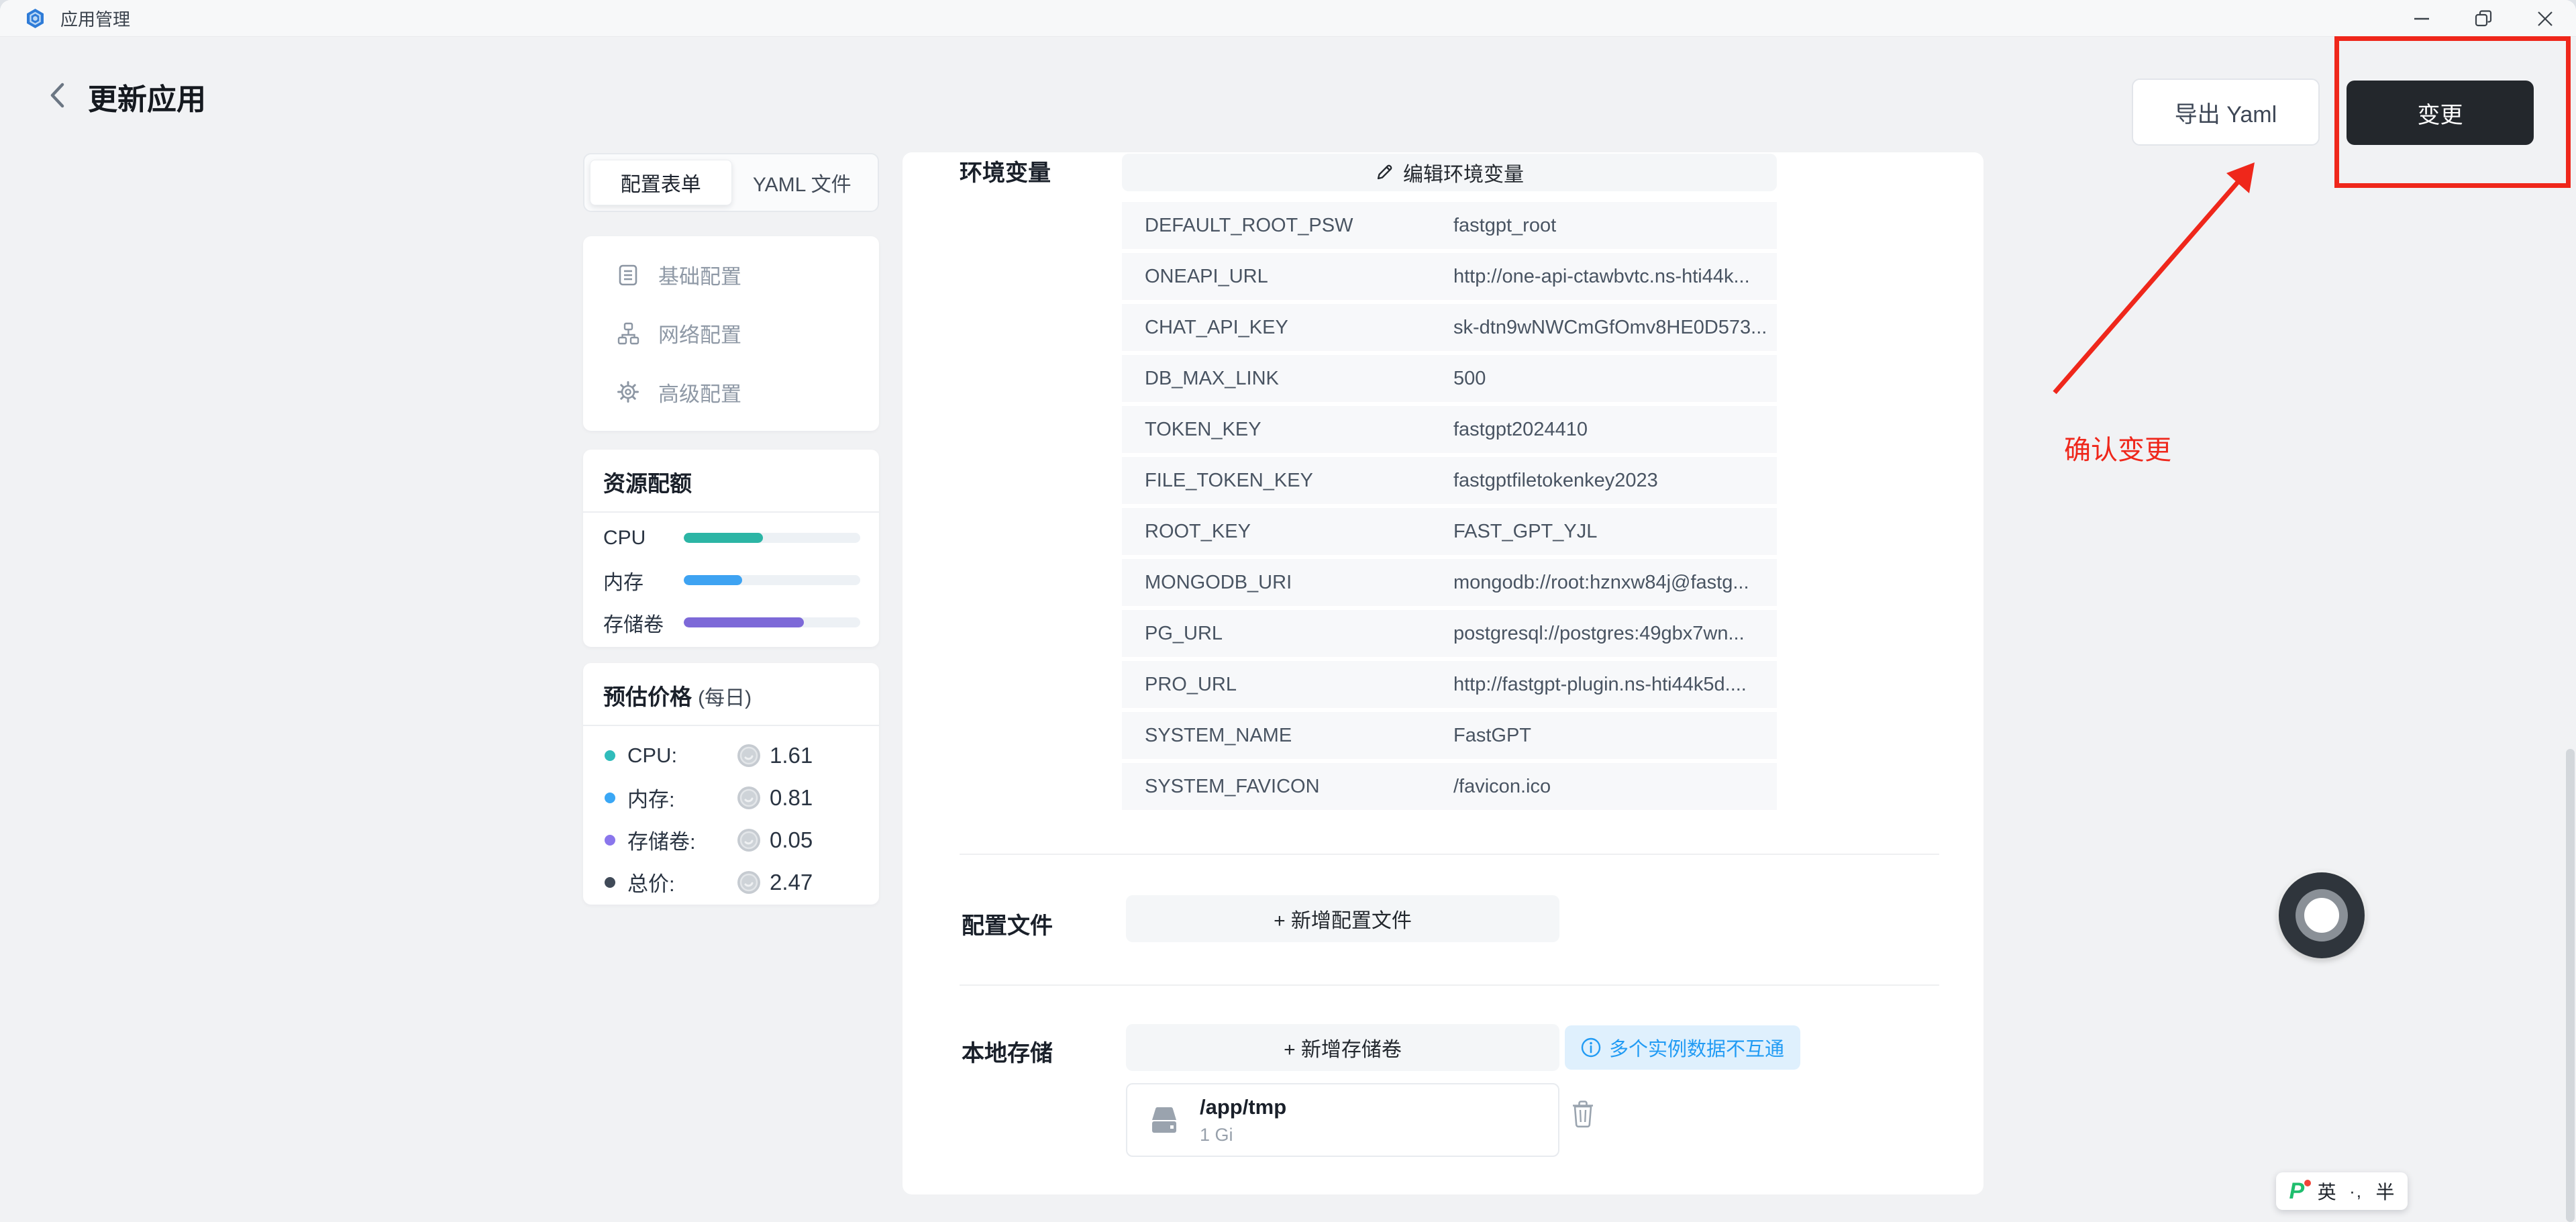  What do you see at coordinates (677, 697) in the screenshot?
I see `price-title: 预估价格 (每日)` at bounding box center [677, 697].